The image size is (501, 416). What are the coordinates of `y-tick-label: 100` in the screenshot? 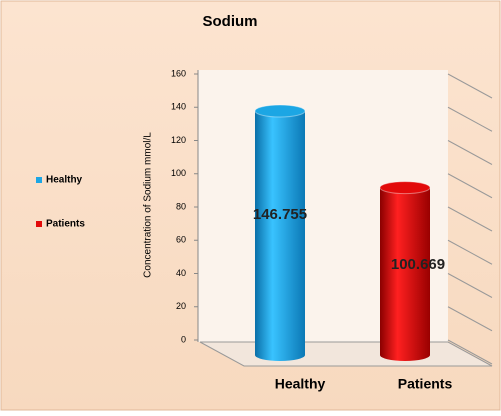 It's located at (178, 173).